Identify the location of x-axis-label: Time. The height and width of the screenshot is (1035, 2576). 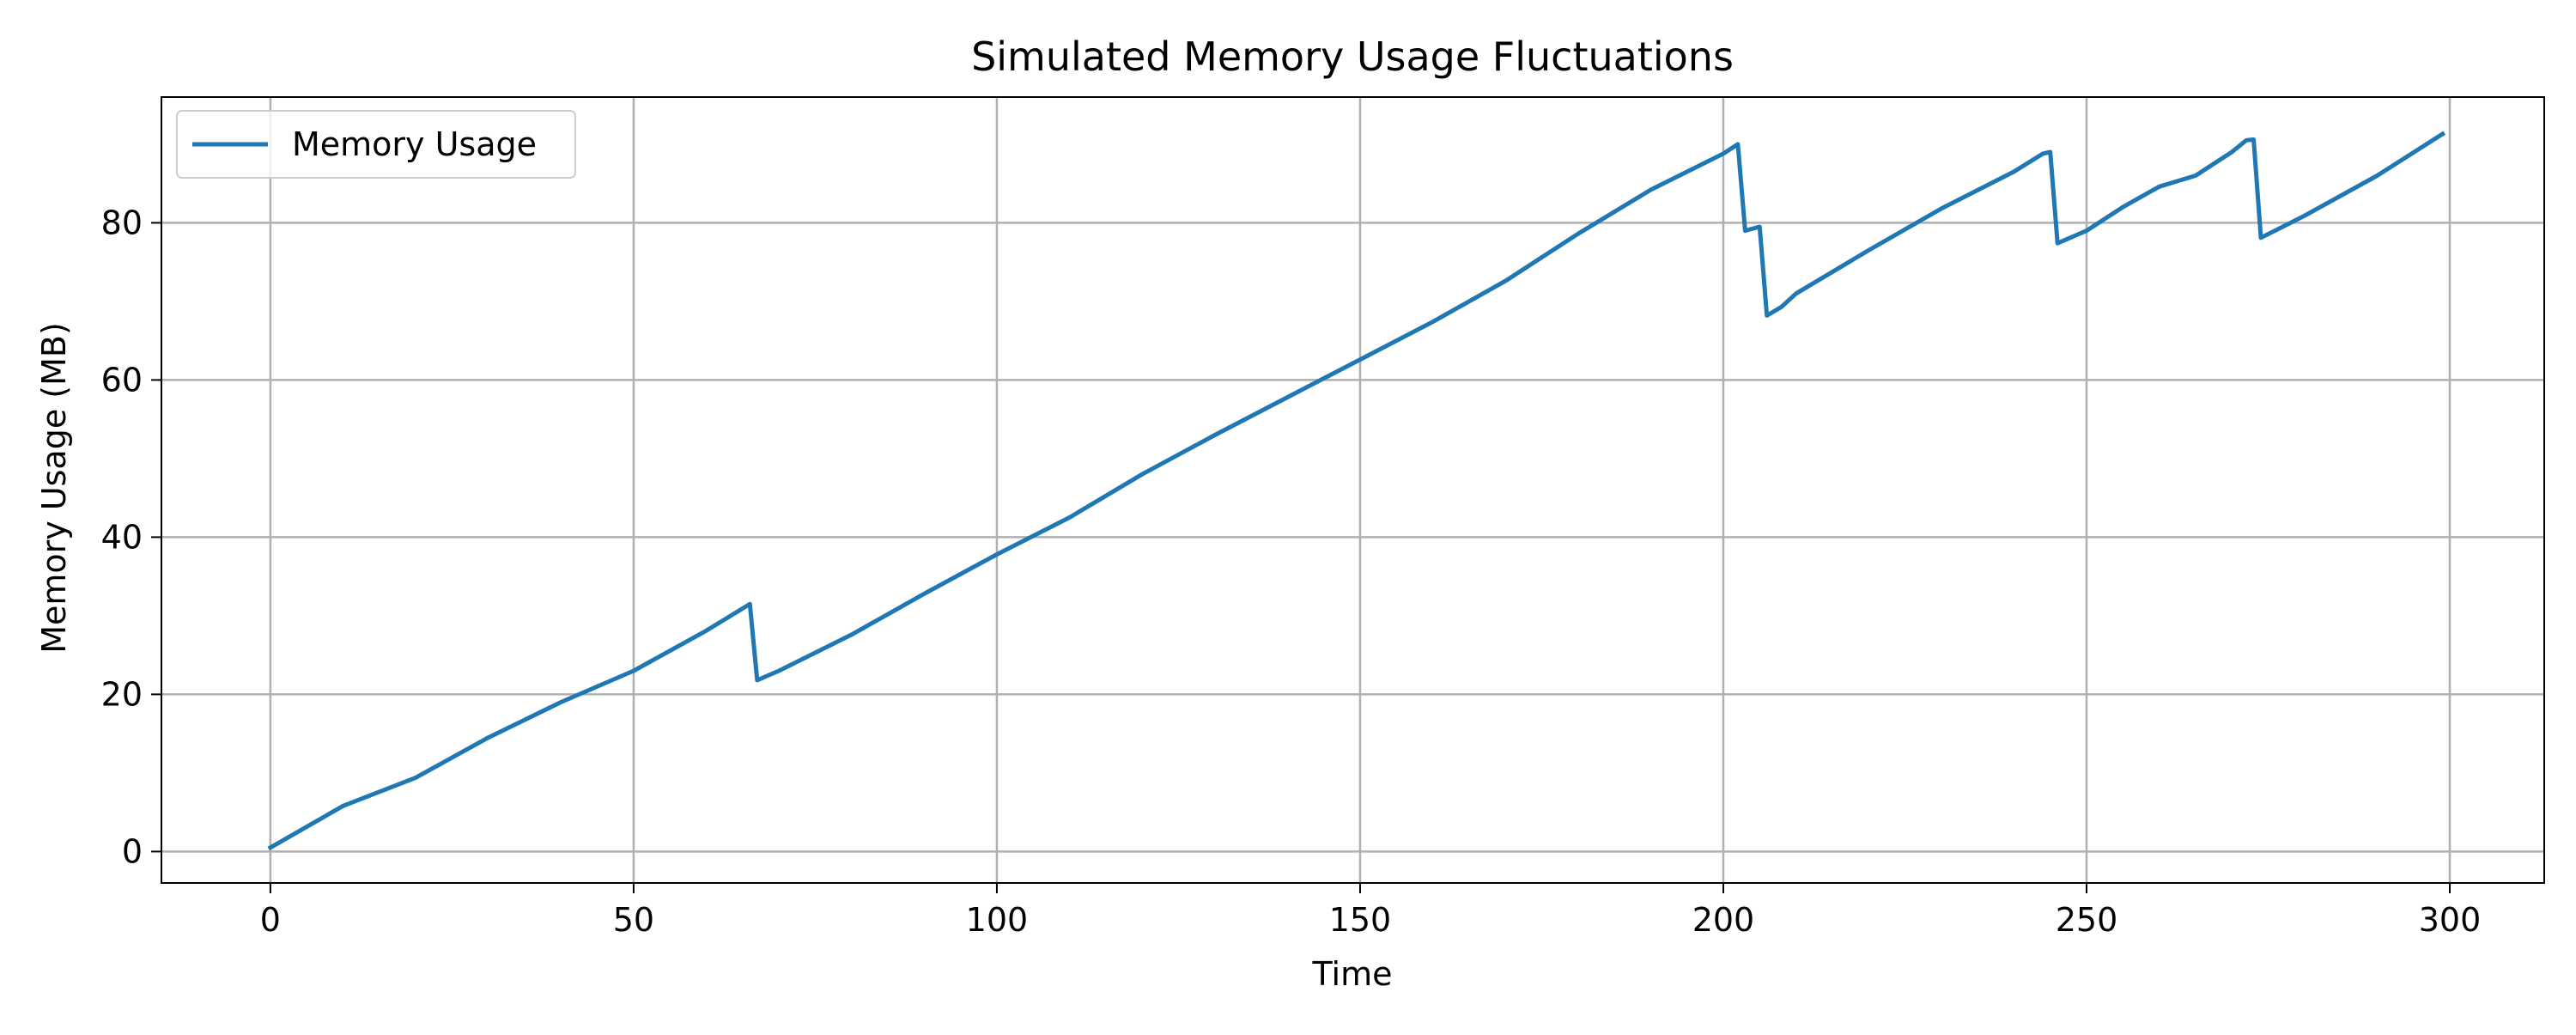
(1352, 974).